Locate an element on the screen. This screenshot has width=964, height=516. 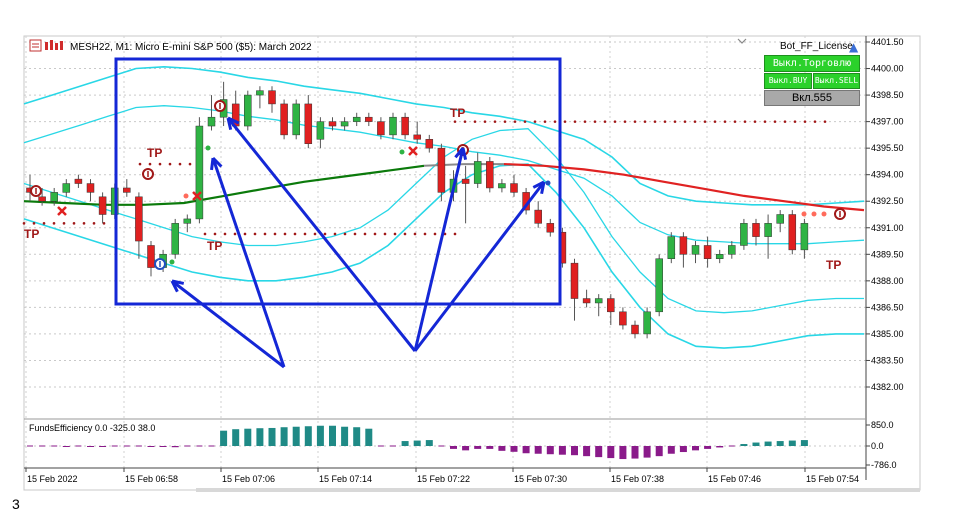
chart-title-bar: MESH22, M1: Micro E-mini S&P 500 ($5) is located at coordinates (388, 45).